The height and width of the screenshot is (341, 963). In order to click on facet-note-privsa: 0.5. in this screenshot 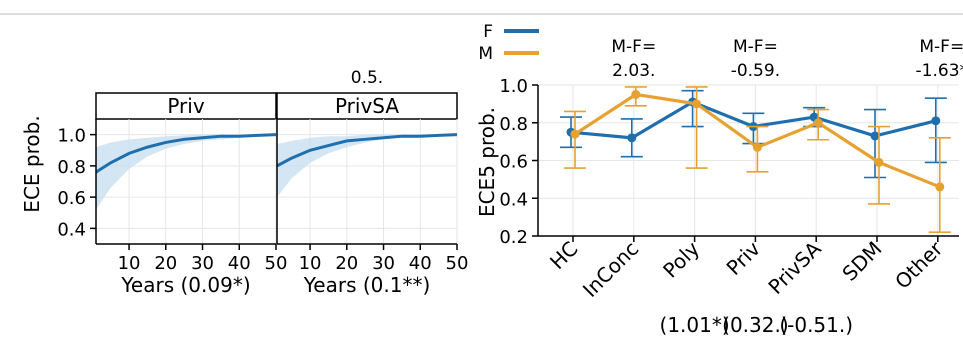, I will do `click(367, 78)`.